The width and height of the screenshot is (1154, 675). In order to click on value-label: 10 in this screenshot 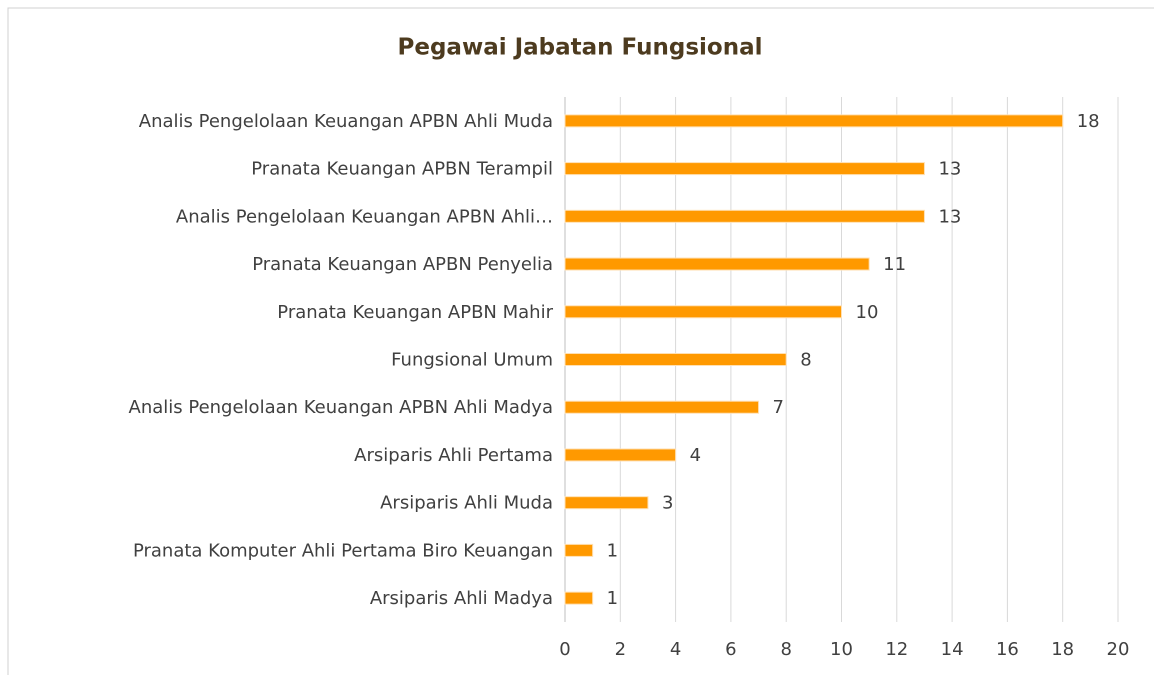, I will do `click(867, 312)`.